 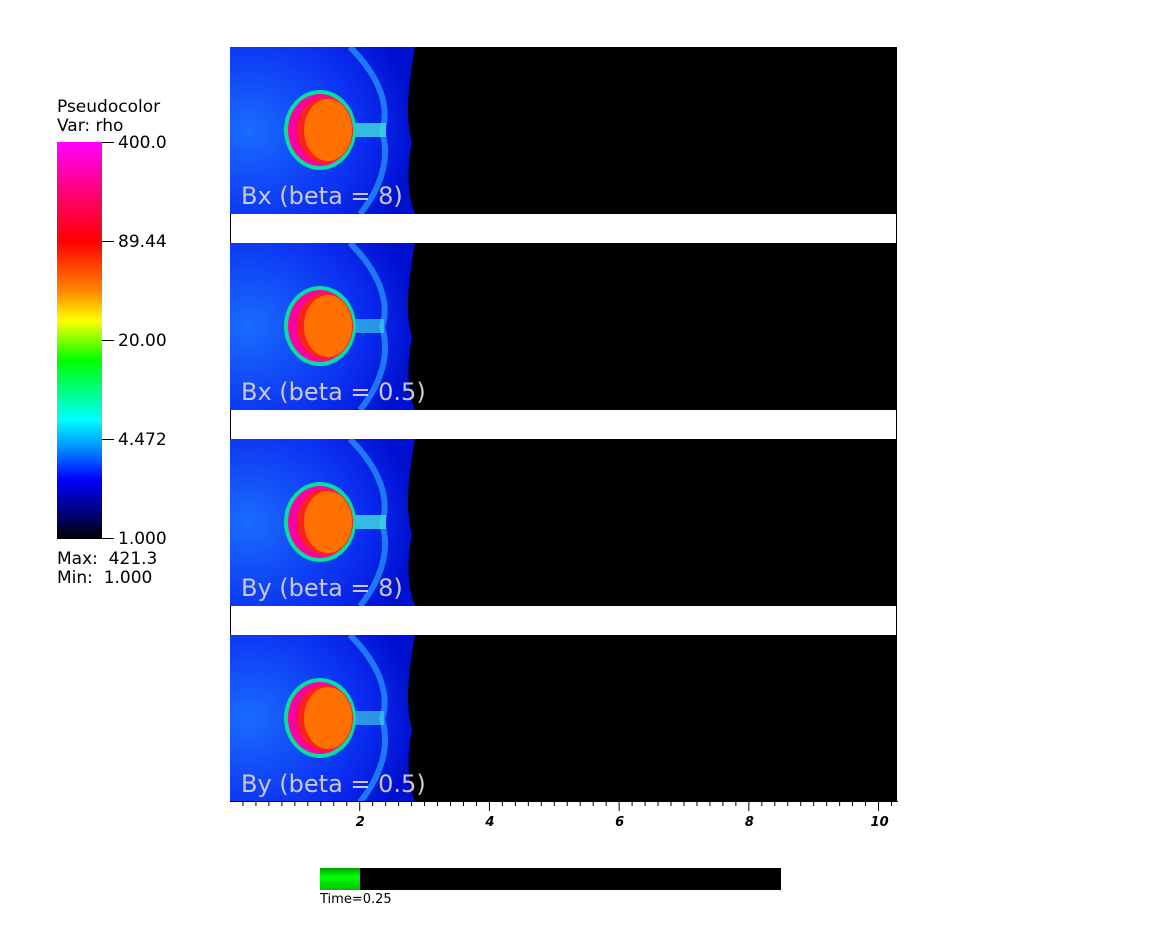 What do you see at coordinates (107, 559) in the screenshot?
I see `max-value: Max: 421.3` at bounding box center [107, 559].